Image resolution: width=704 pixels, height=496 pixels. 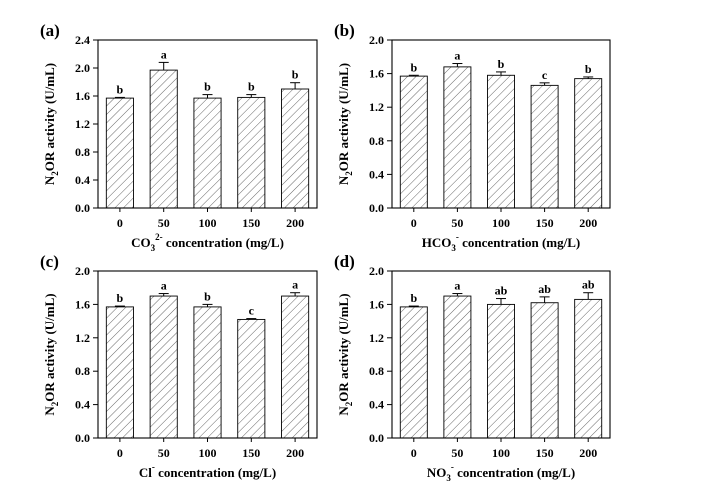 What do you see at coordinates (50, 30) in the screenshot?
I see `panel-label: (a)` at bounding box center [50, 30].